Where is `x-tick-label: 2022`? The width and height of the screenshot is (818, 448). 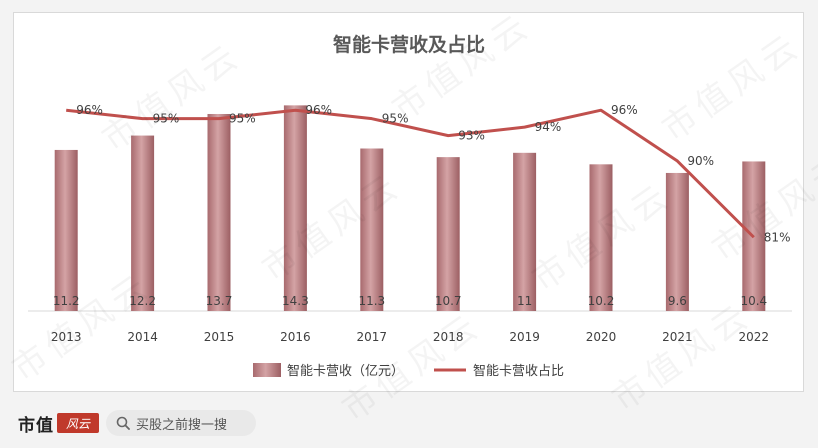 x-tick-label: 2022 is located at coordinates (754, 337).